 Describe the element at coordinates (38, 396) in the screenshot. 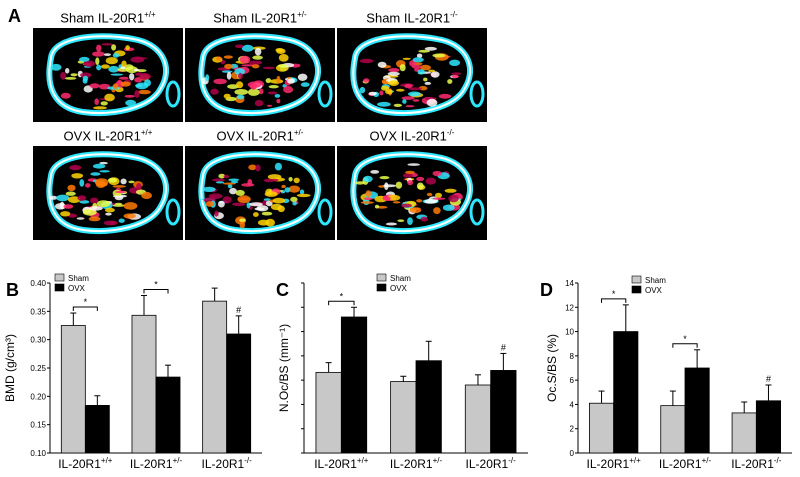

I see `y-tick-label: 0.20` at that location.